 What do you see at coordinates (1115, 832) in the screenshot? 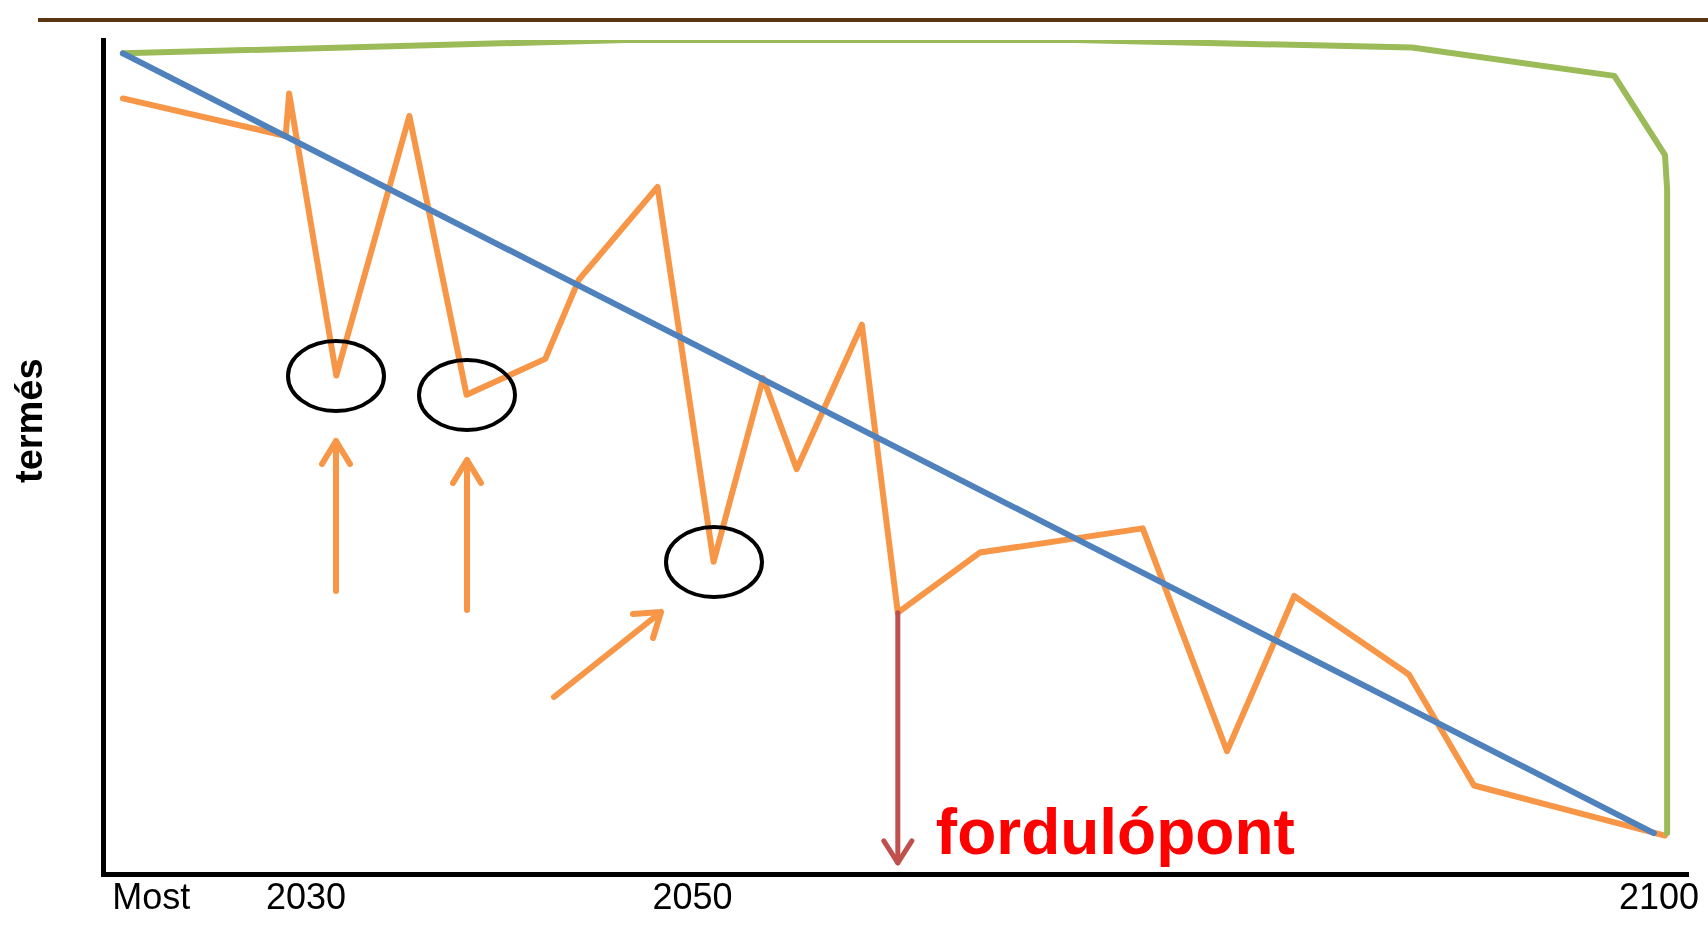
I see `ref-line-label: fordulópont` at bounding box center [1115, 832].